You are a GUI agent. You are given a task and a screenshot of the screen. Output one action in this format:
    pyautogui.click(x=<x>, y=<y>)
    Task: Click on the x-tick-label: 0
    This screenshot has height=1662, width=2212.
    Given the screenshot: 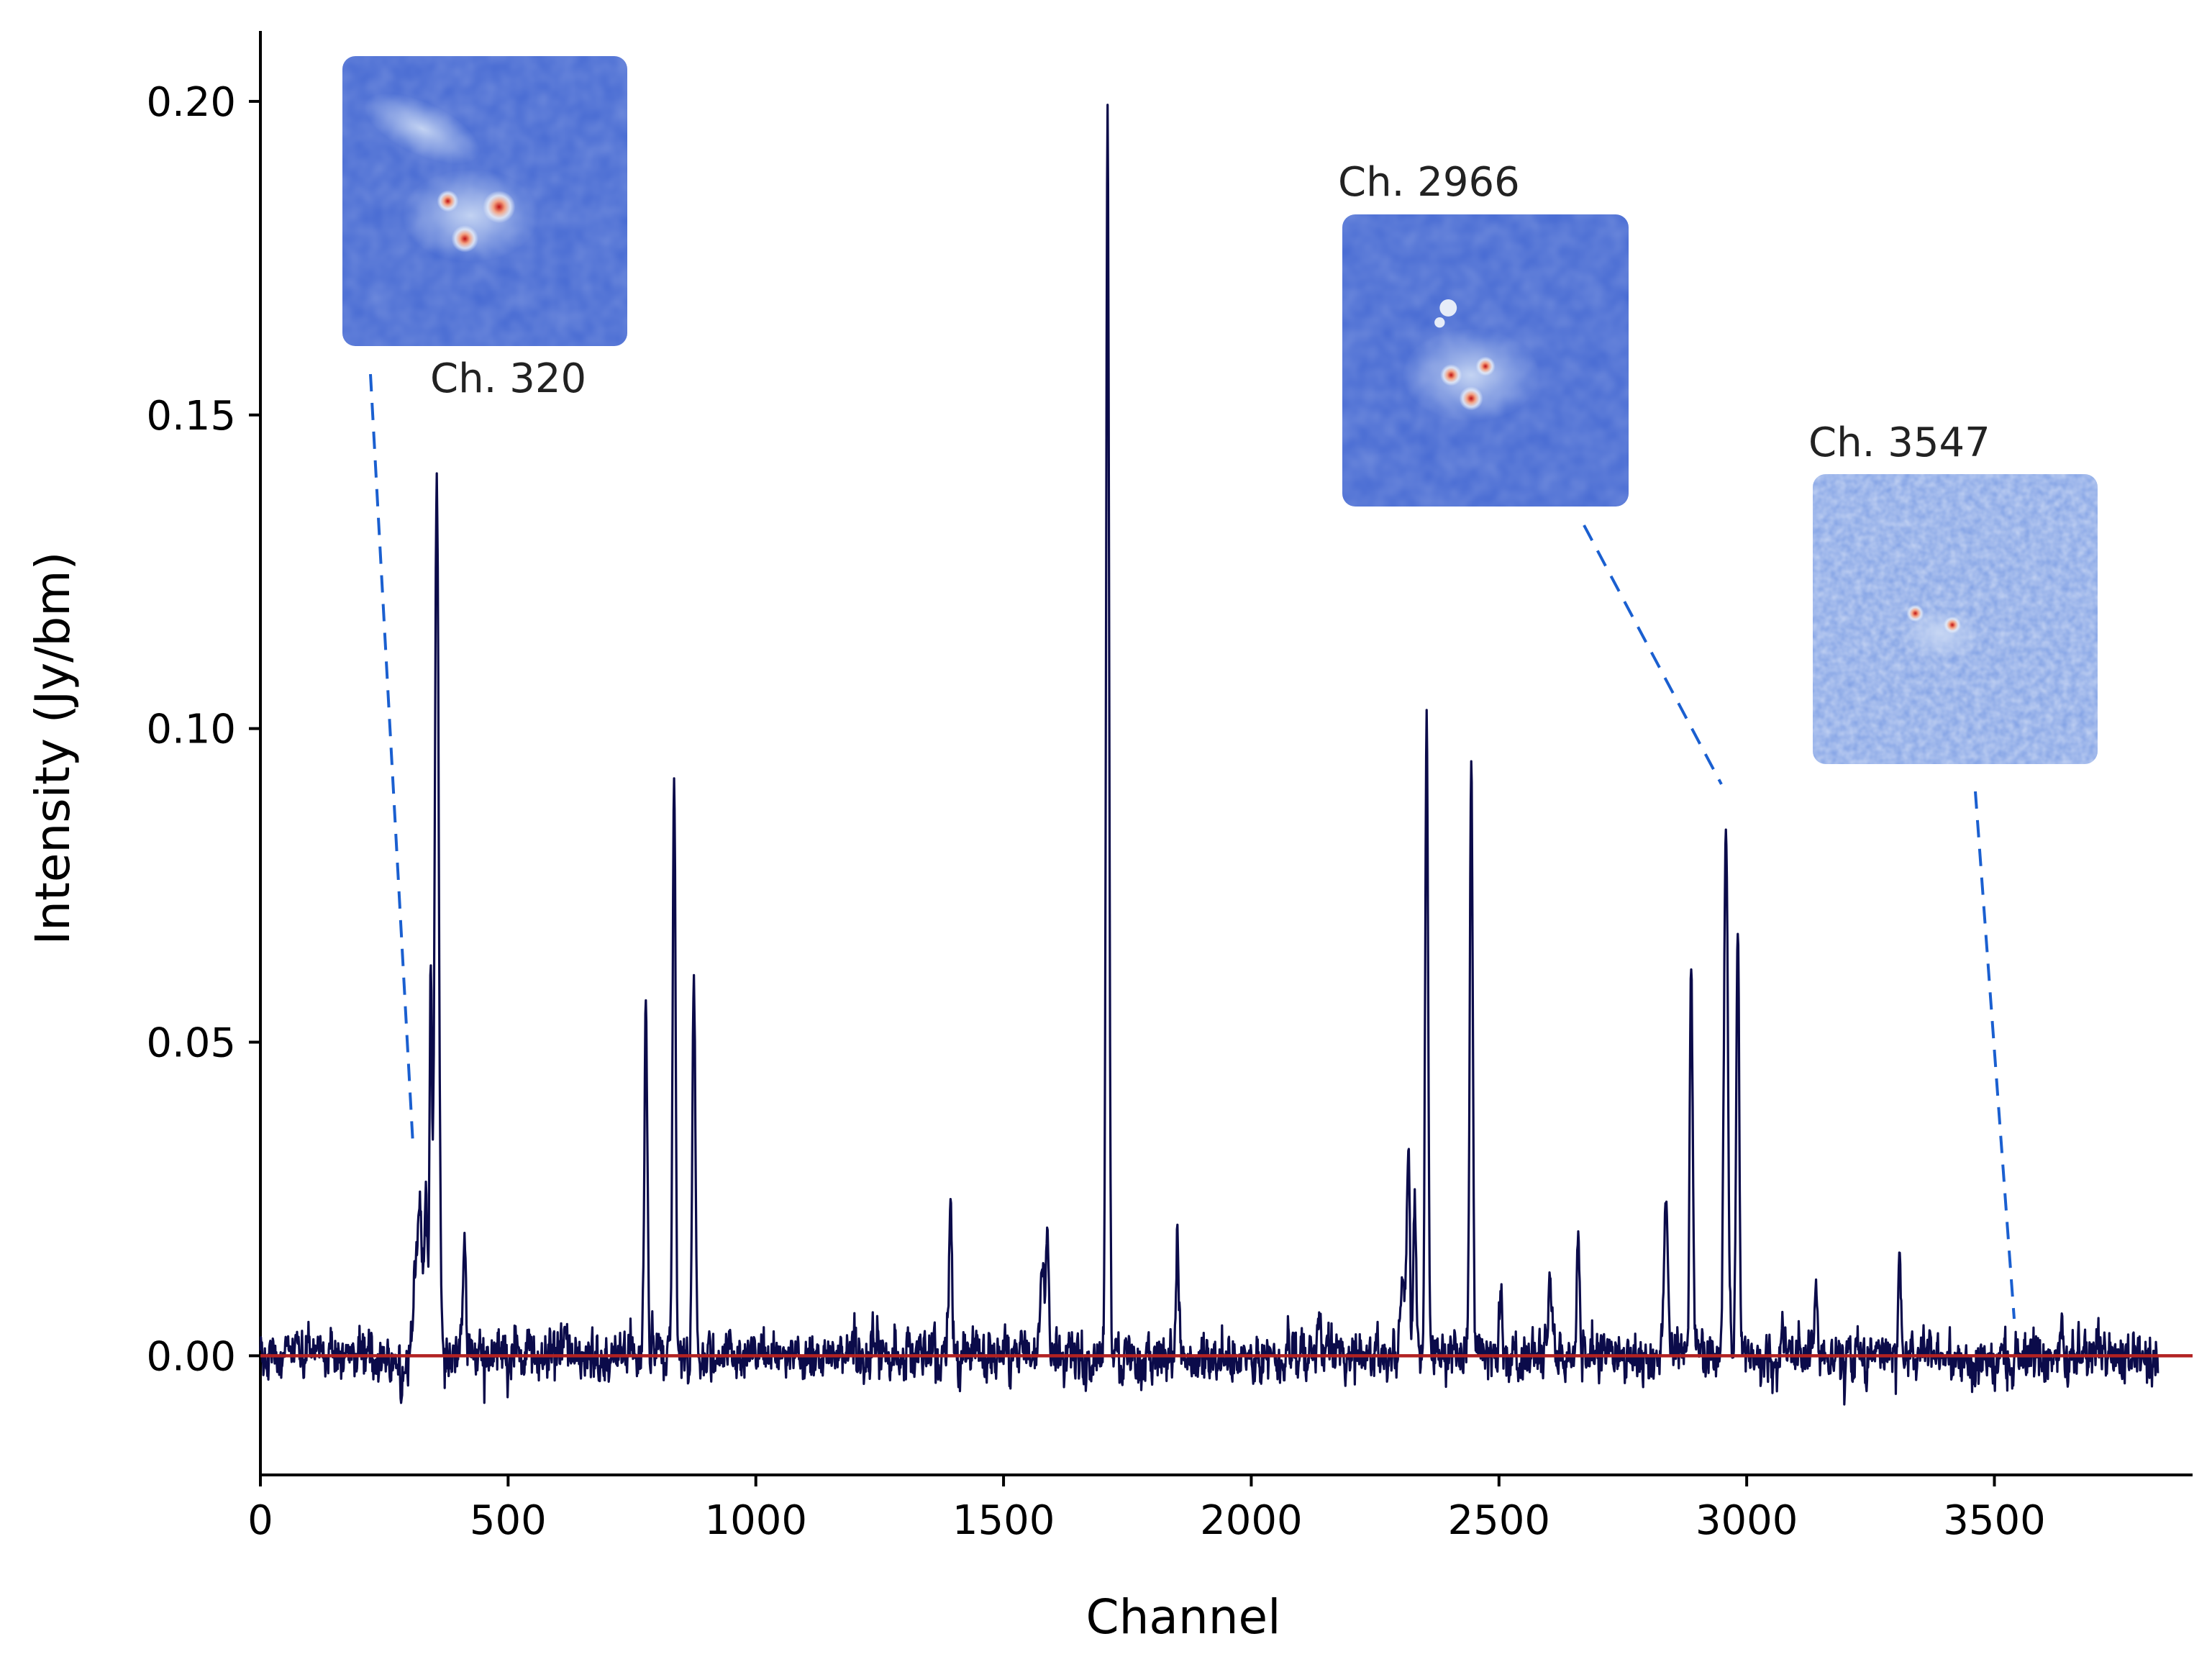 What is the action you would take?
    pyautogui.click(x=260, y=1520)
    